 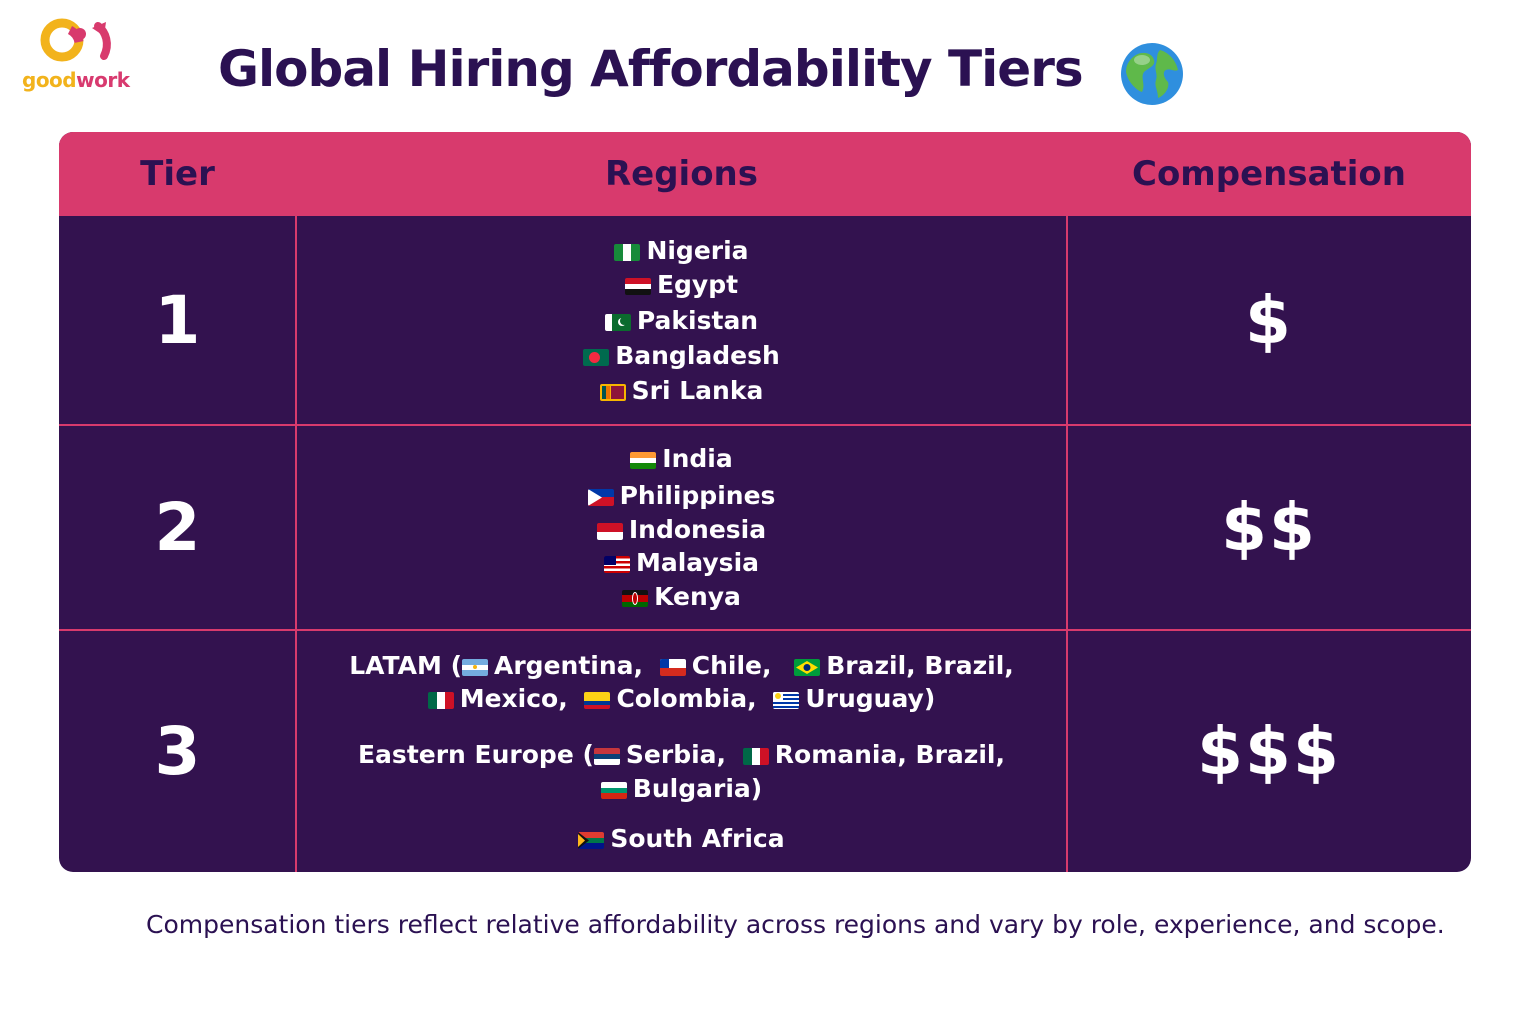 I want to click on tier-3-compensation: $$$, so click(x=1269, y=751).